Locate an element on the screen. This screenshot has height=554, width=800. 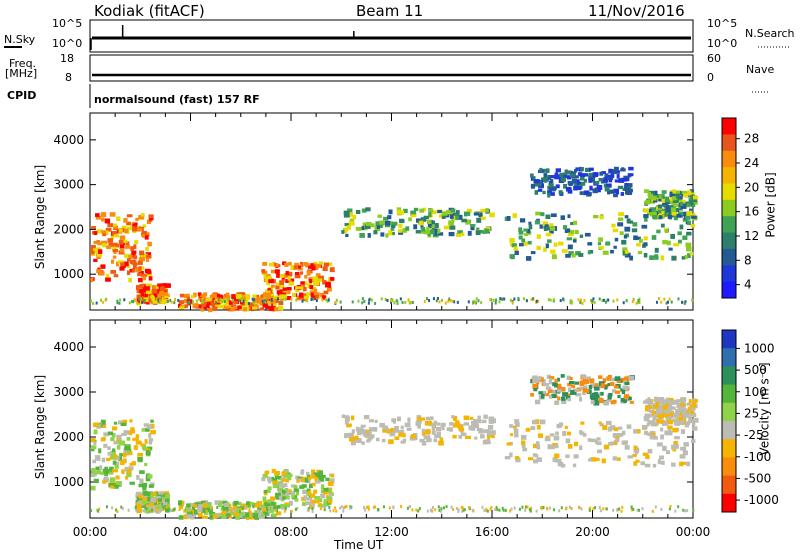
colorbar-tick-label: 20 is located at coordinates (751, 187).